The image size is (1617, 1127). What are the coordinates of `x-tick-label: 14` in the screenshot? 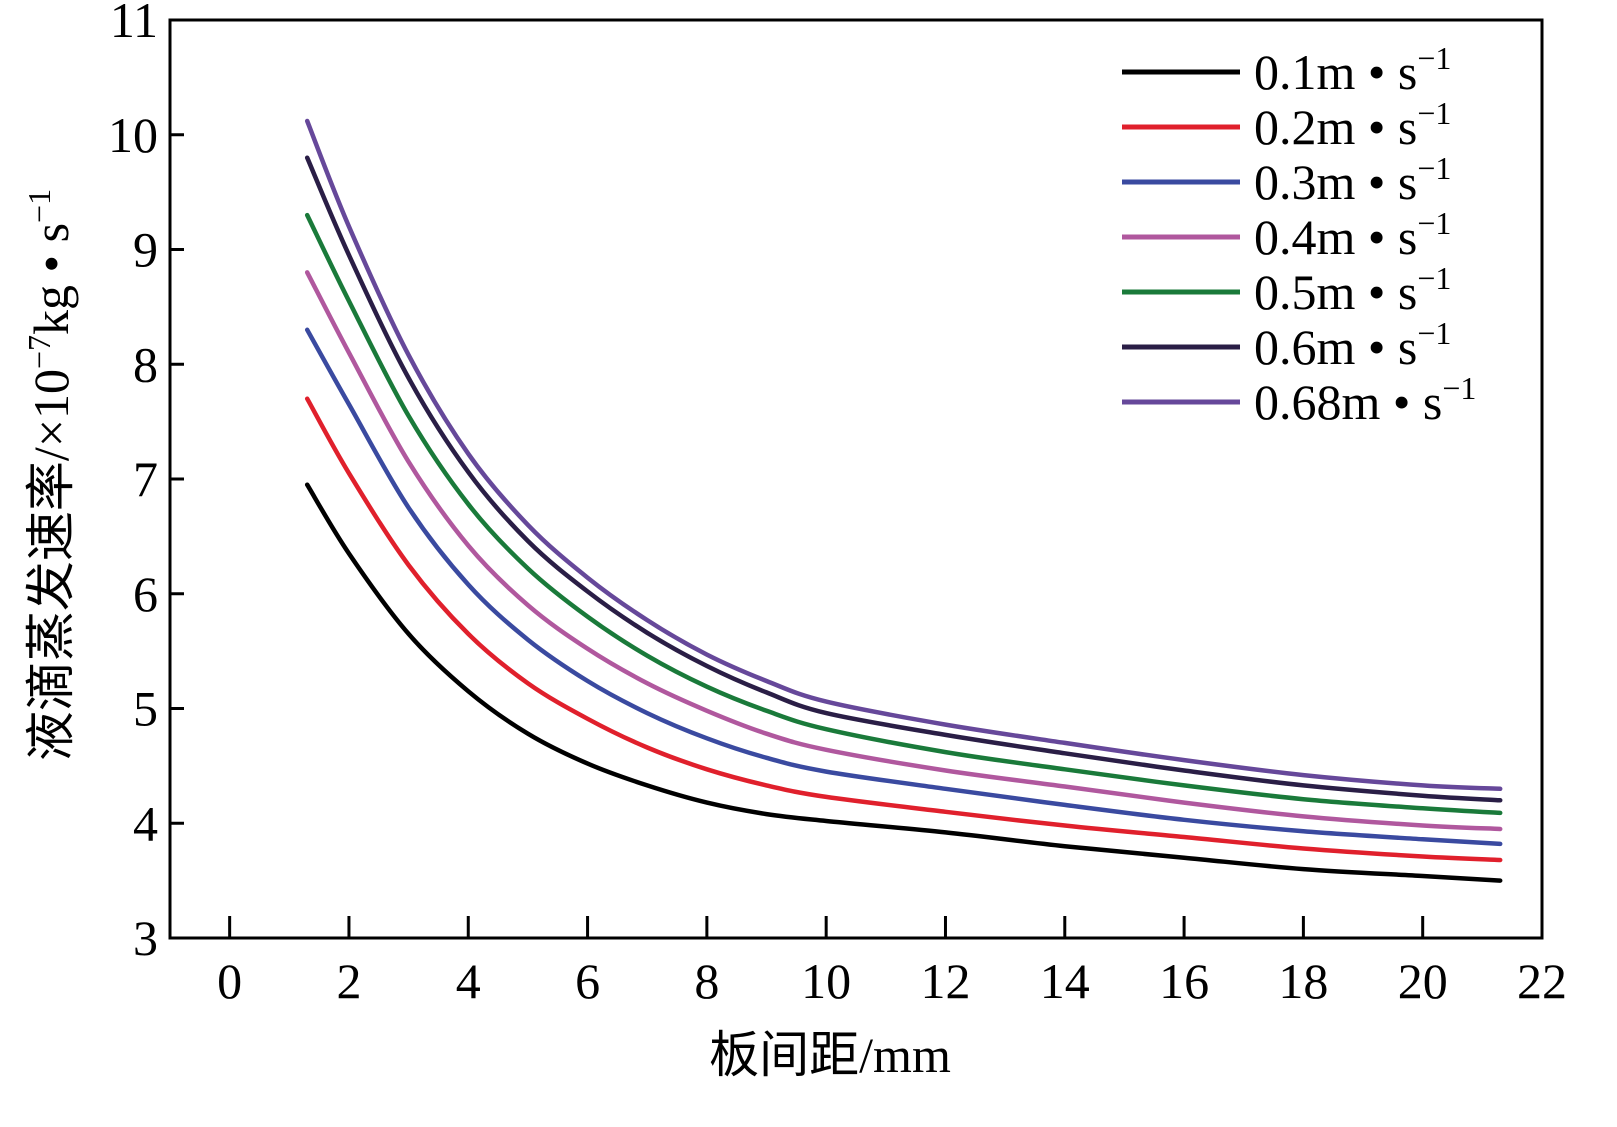 It's located at (1065, 981).